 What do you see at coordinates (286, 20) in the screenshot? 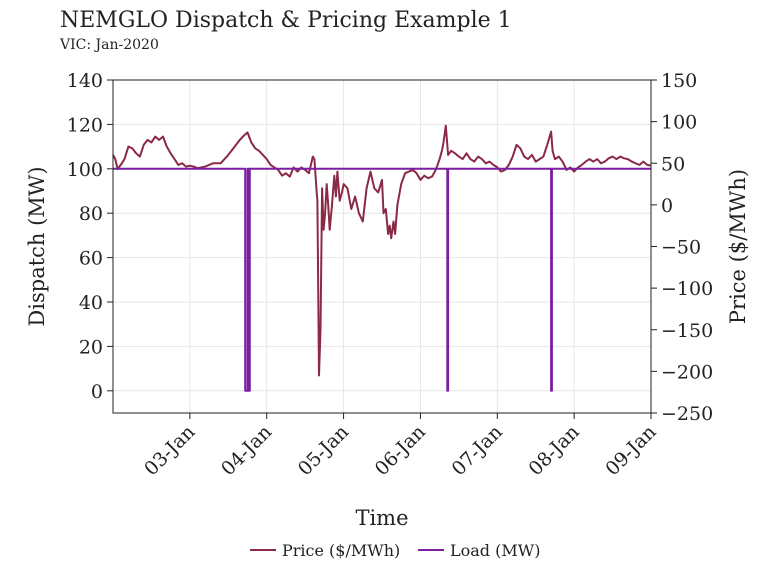
I see `chart-title: NEMGLO Dispatch & Pricing Example 1` at bounding box center [286, 20].